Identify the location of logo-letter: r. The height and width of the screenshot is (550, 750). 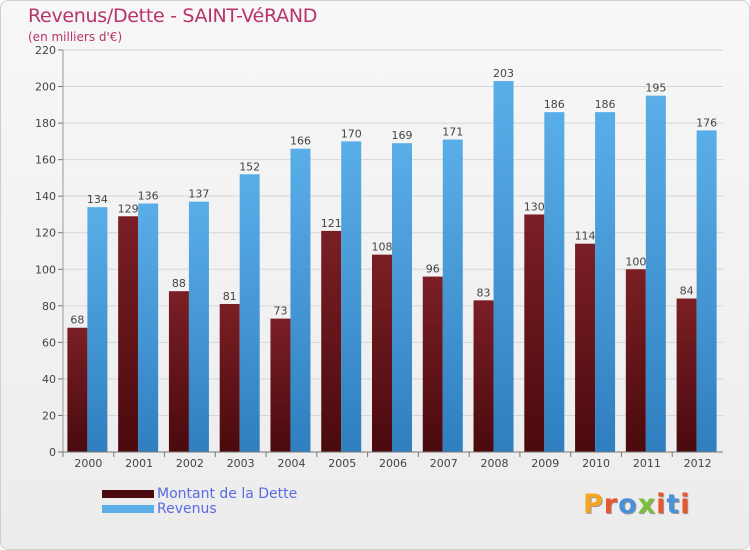
(611, 504).